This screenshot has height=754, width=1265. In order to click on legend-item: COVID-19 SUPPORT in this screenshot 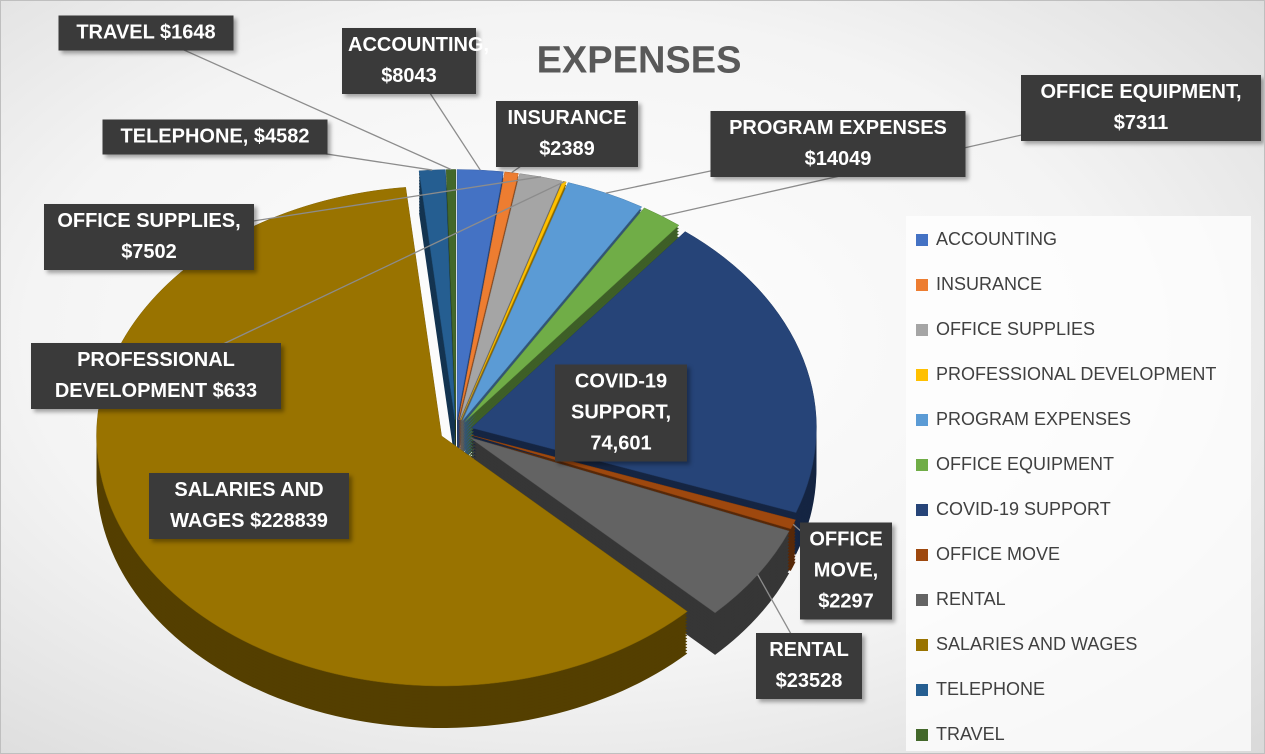, I will do `click(1013, 509)`.